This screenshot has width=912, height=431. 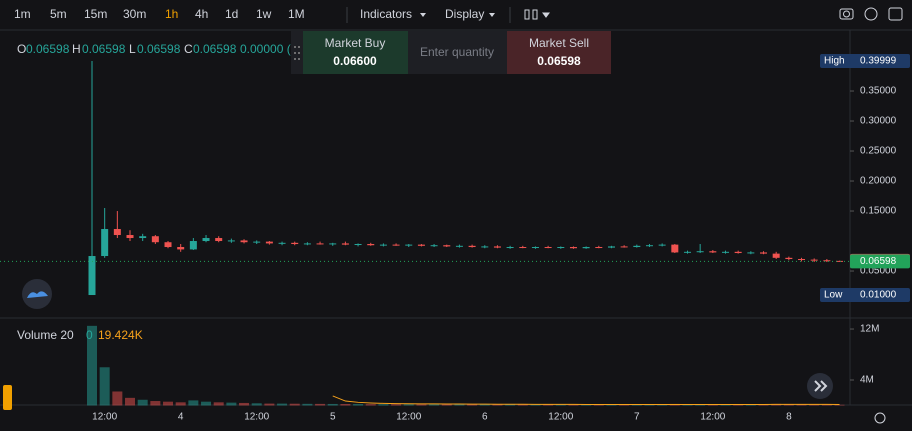 I want to click on buy-label: Market Buy, so click(x=355, y=43).